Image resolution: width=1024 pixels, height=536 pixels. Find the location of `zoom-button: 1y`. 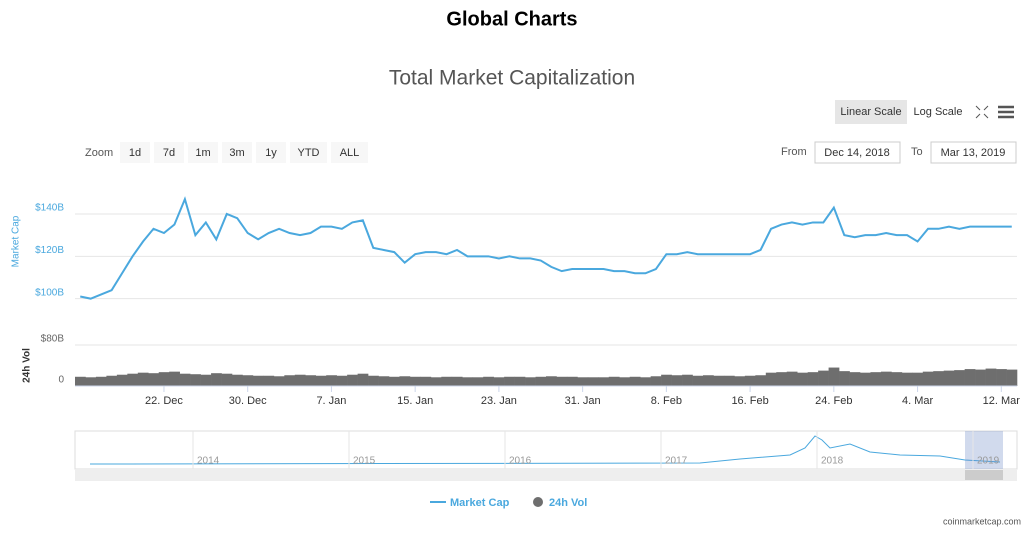

zoom-button: 1y is located at coordinates (271, 153).